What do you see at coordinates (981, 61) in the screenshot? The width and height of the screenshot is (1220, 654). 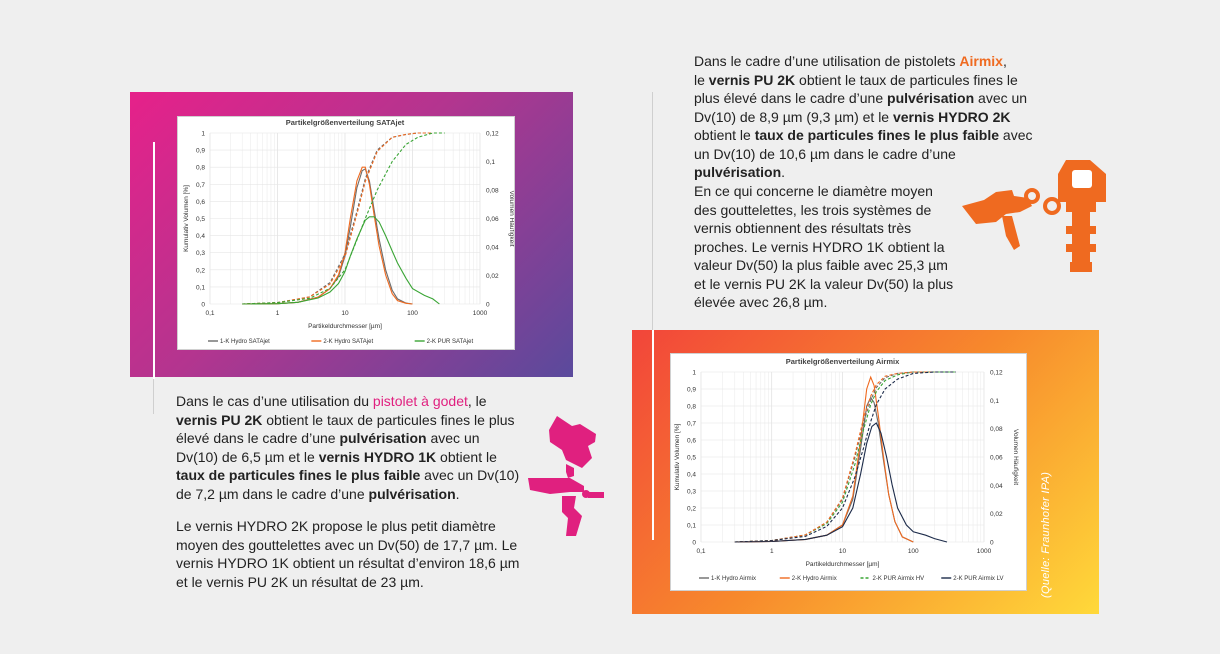 I see `highlight-airmix: Airmix` at bounding box center [981, 61].